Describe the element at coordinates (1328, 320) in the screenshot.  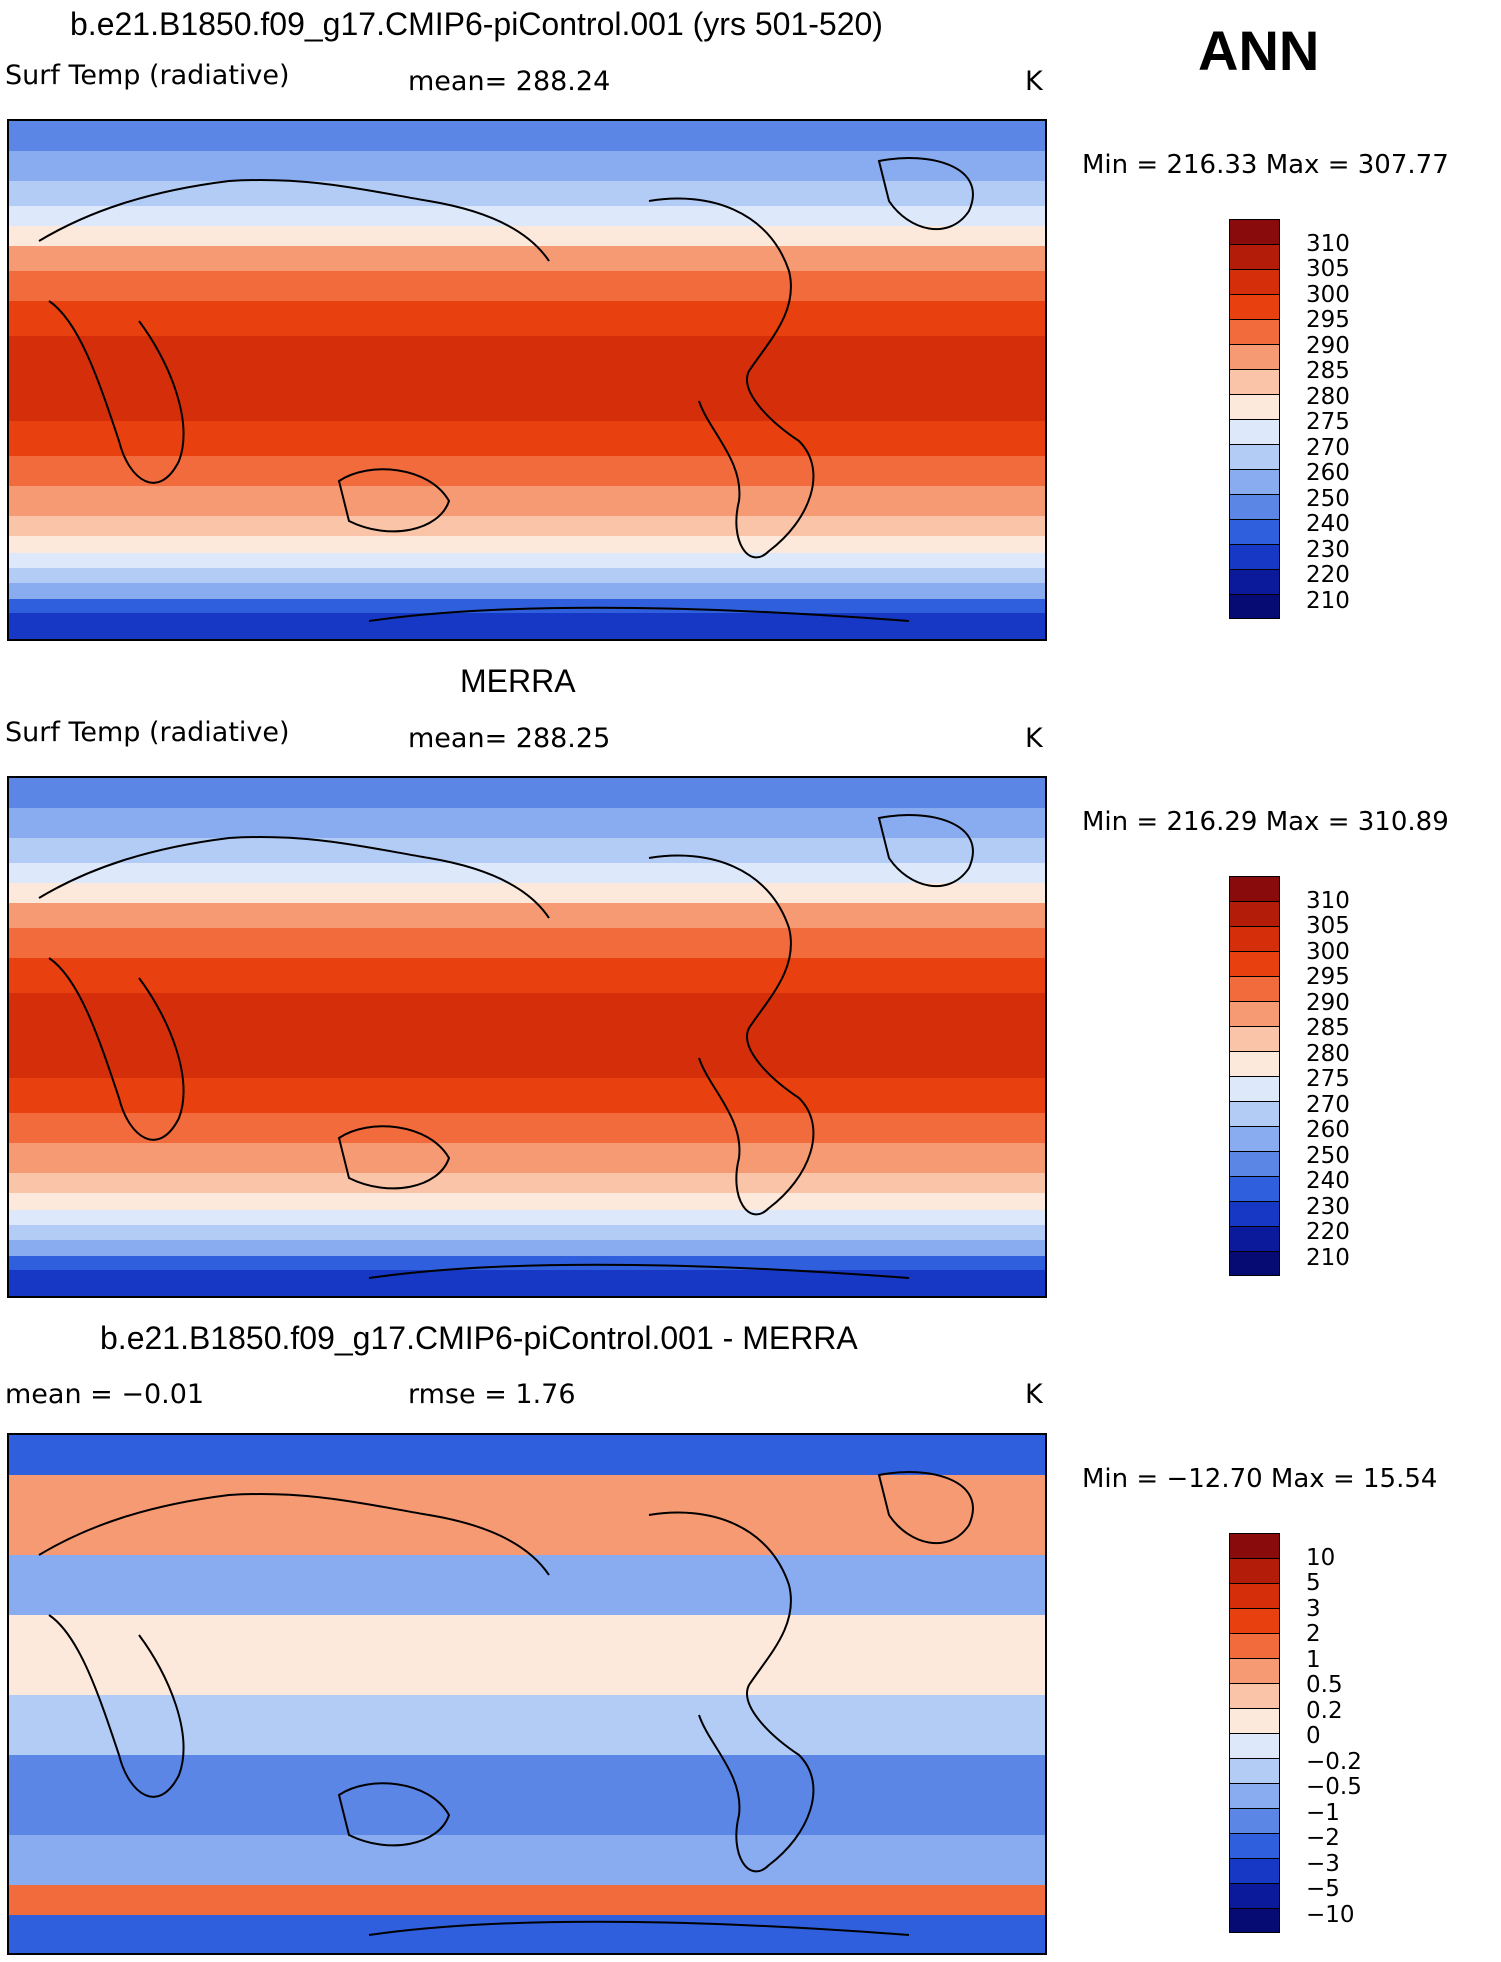
I see `colorbar-label: 295` at that location.